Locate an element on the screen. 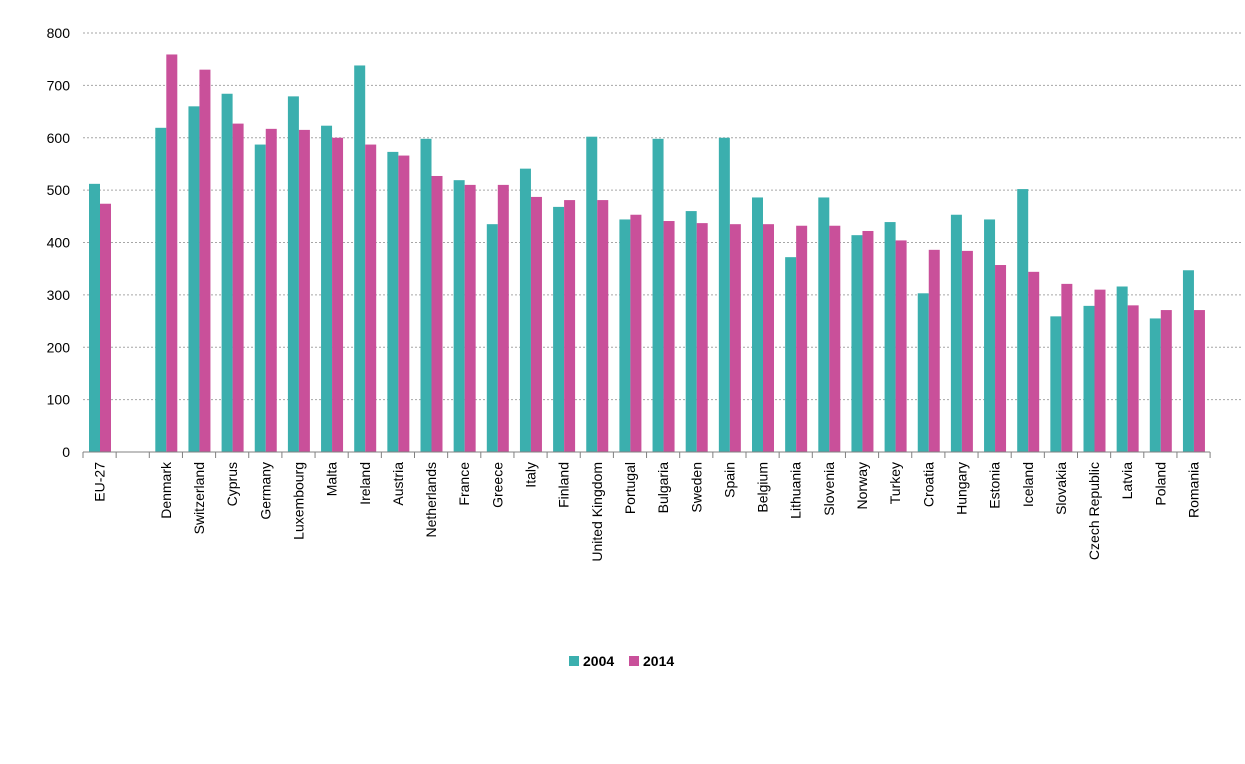 This screenshot has height=764, width=1245. category-label: Luxembourg is located at coordinates (298, 501).